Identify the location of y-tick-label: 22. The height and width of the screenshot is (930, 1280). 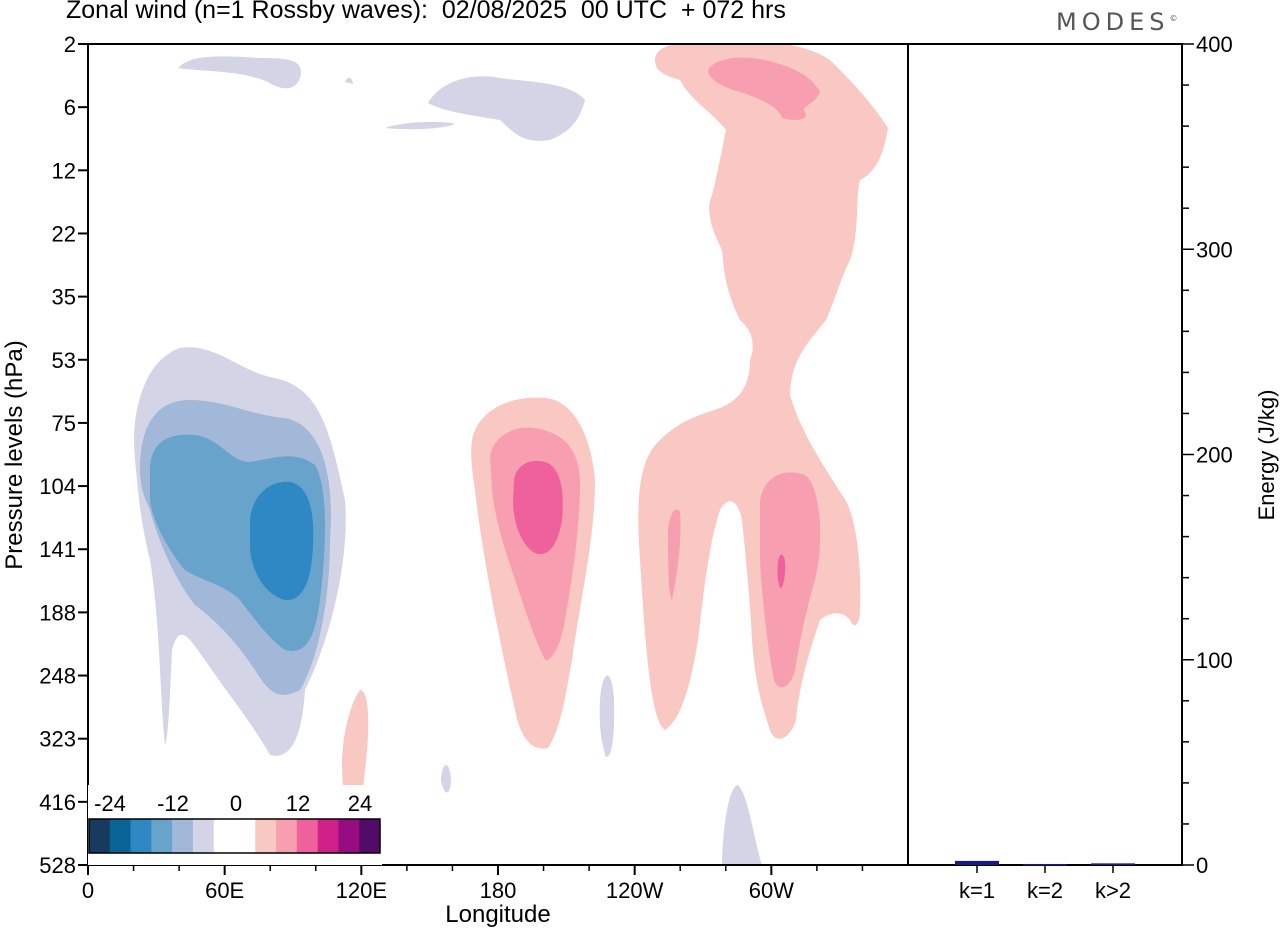
(64, 233).